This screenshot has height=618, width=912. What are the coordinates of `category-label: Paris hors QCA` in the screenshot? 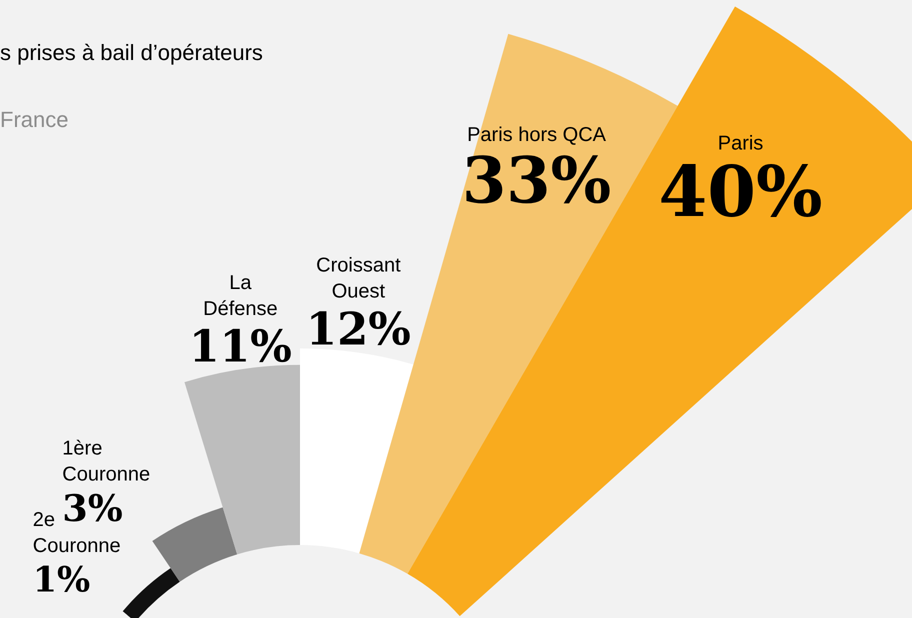 It's located at (537, 135).